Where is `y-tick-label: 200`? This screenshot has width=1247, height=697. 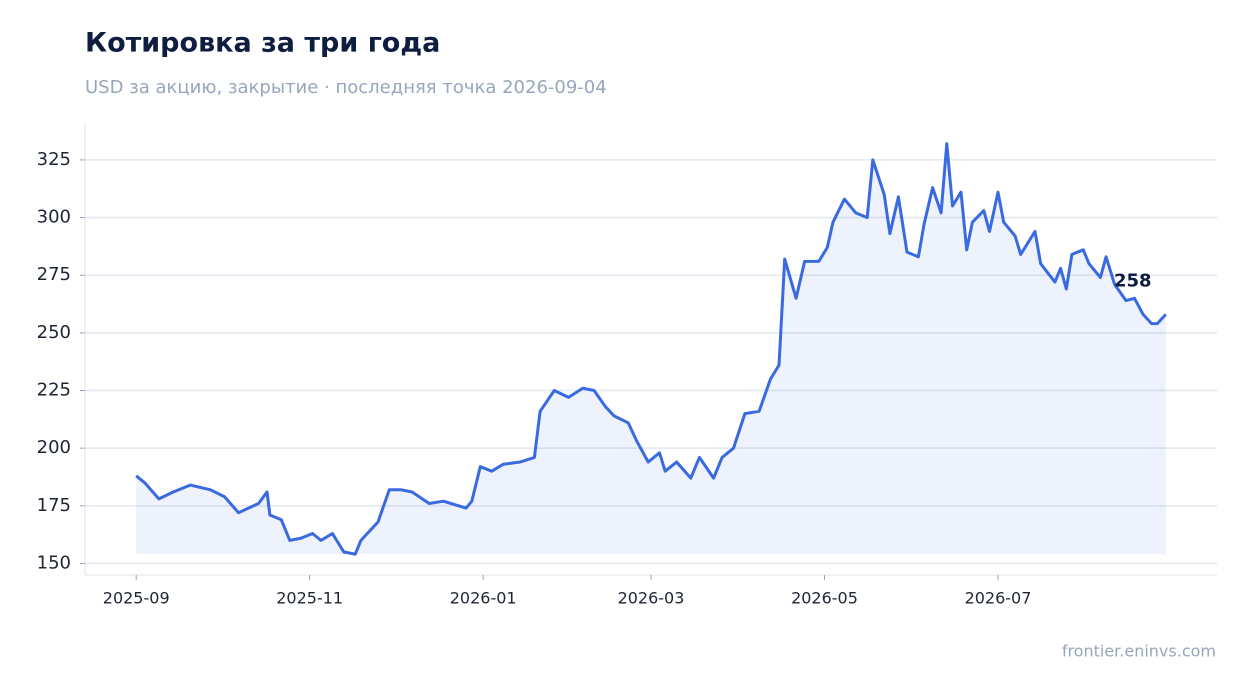
y-tick-label: 200 is located at coordinates (54, 447).